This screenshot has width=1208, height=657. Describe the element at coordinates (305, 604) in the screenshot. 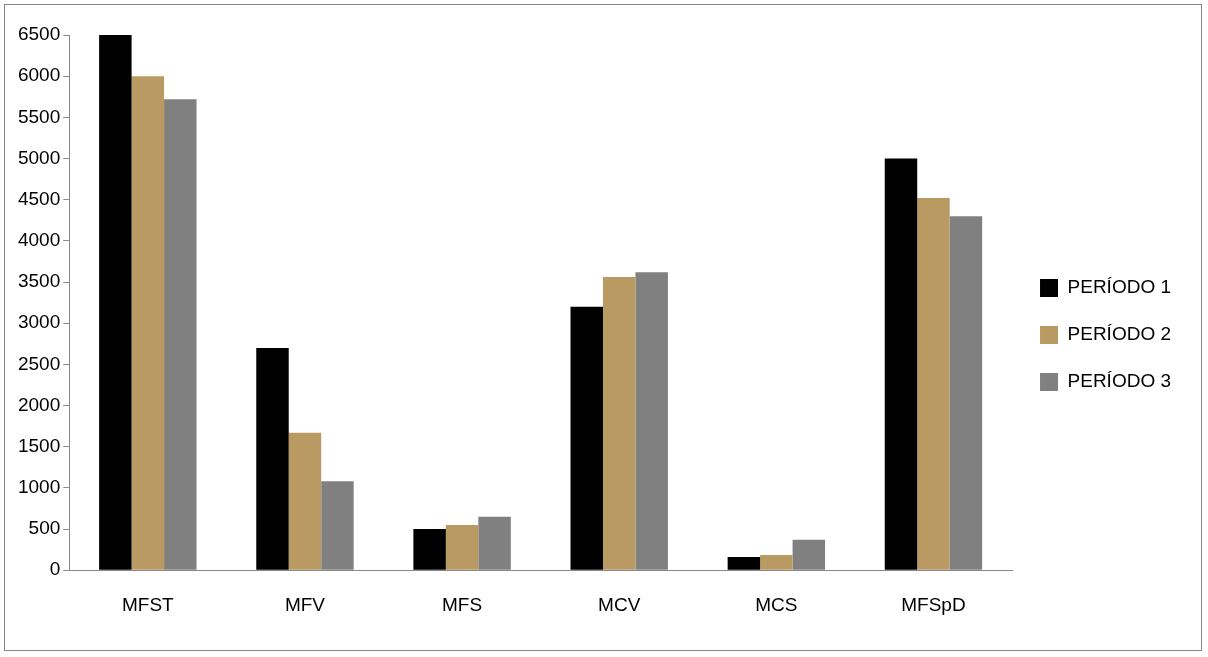

I see `x-tick-label: MFV` at that location.